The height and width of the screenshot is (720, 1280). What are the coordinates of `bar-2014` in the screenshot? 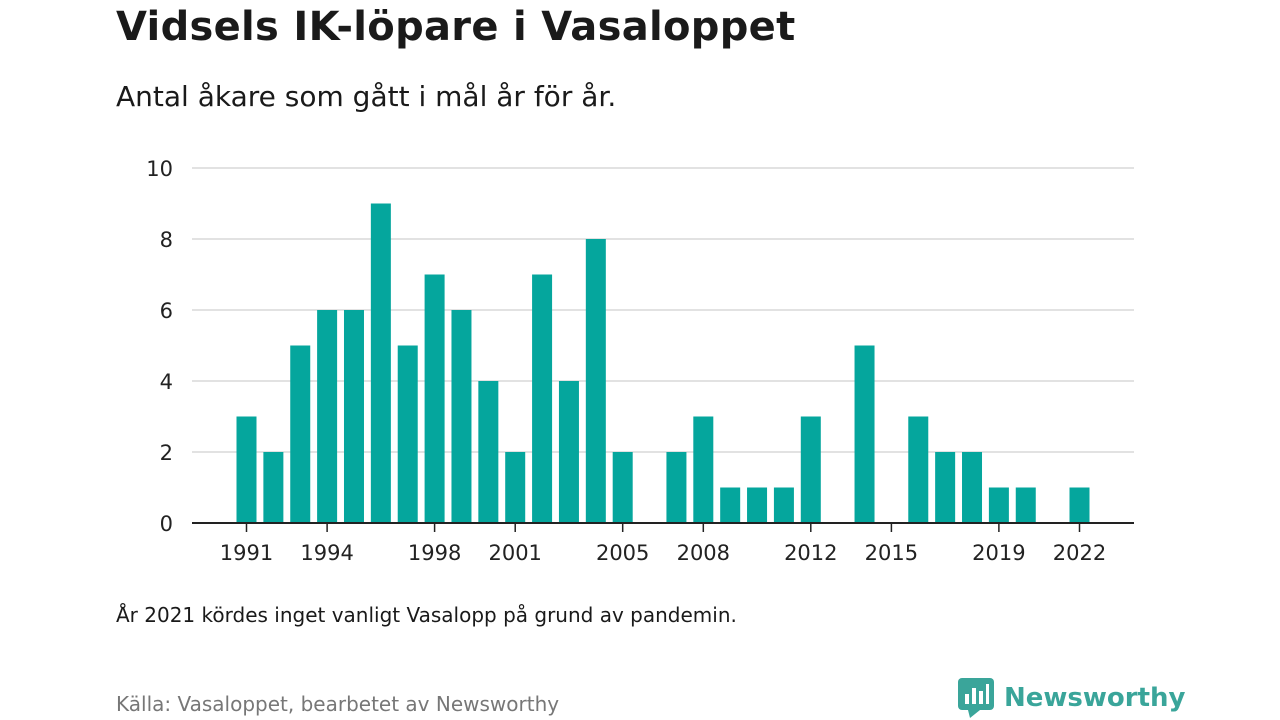 It's located at (864, 434).